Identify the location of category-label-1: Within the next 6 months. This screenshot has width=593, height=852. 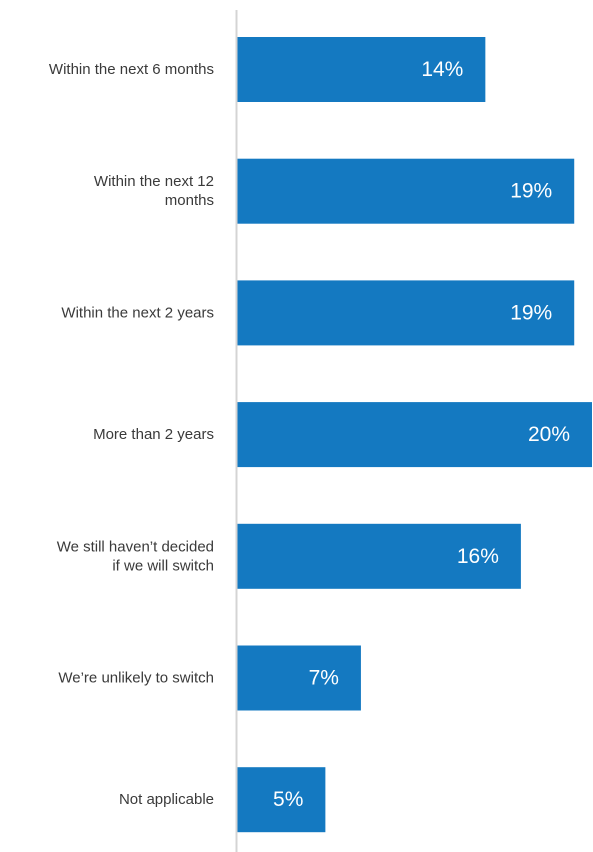
(131, 69).